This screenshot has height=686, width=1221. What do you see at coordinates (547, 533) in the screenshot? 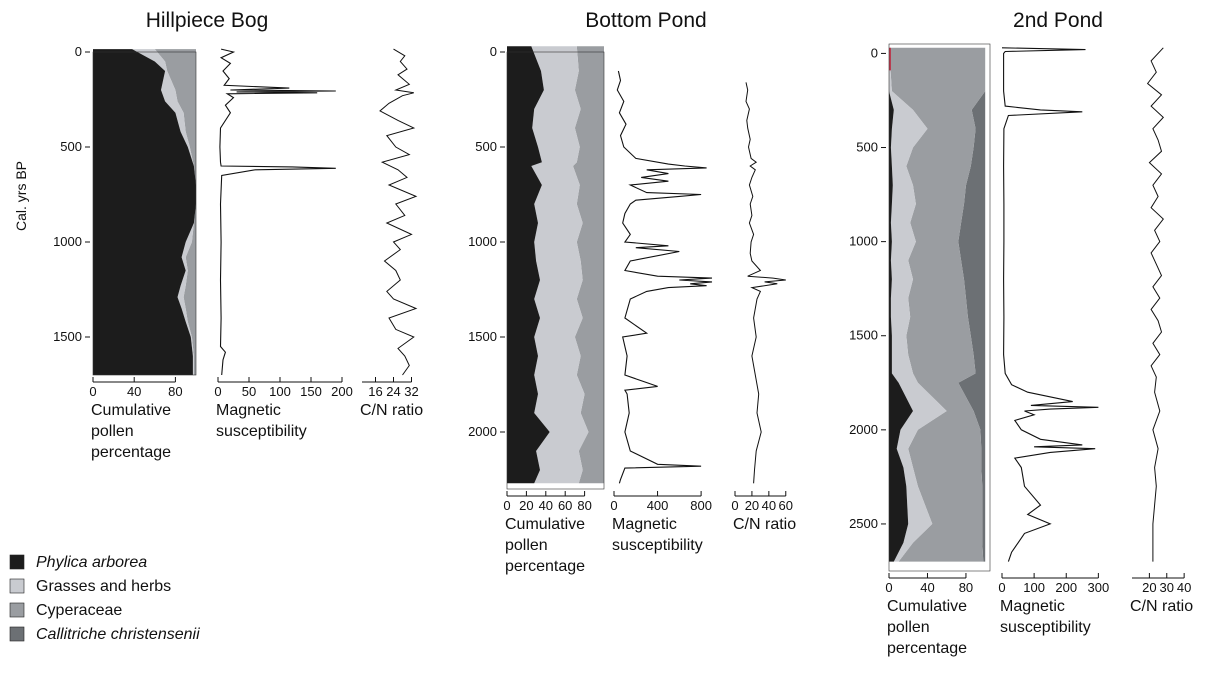
I see `x-axis: 0 20 40 60 80 Cumulative pollen percentage` at bounding box center [547, 533].